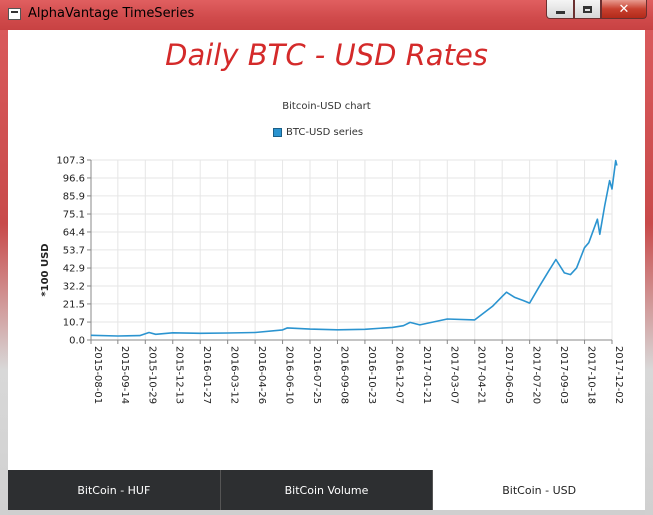  I want to click on x-tick-label: 2016-04-26, so click(261, 375).